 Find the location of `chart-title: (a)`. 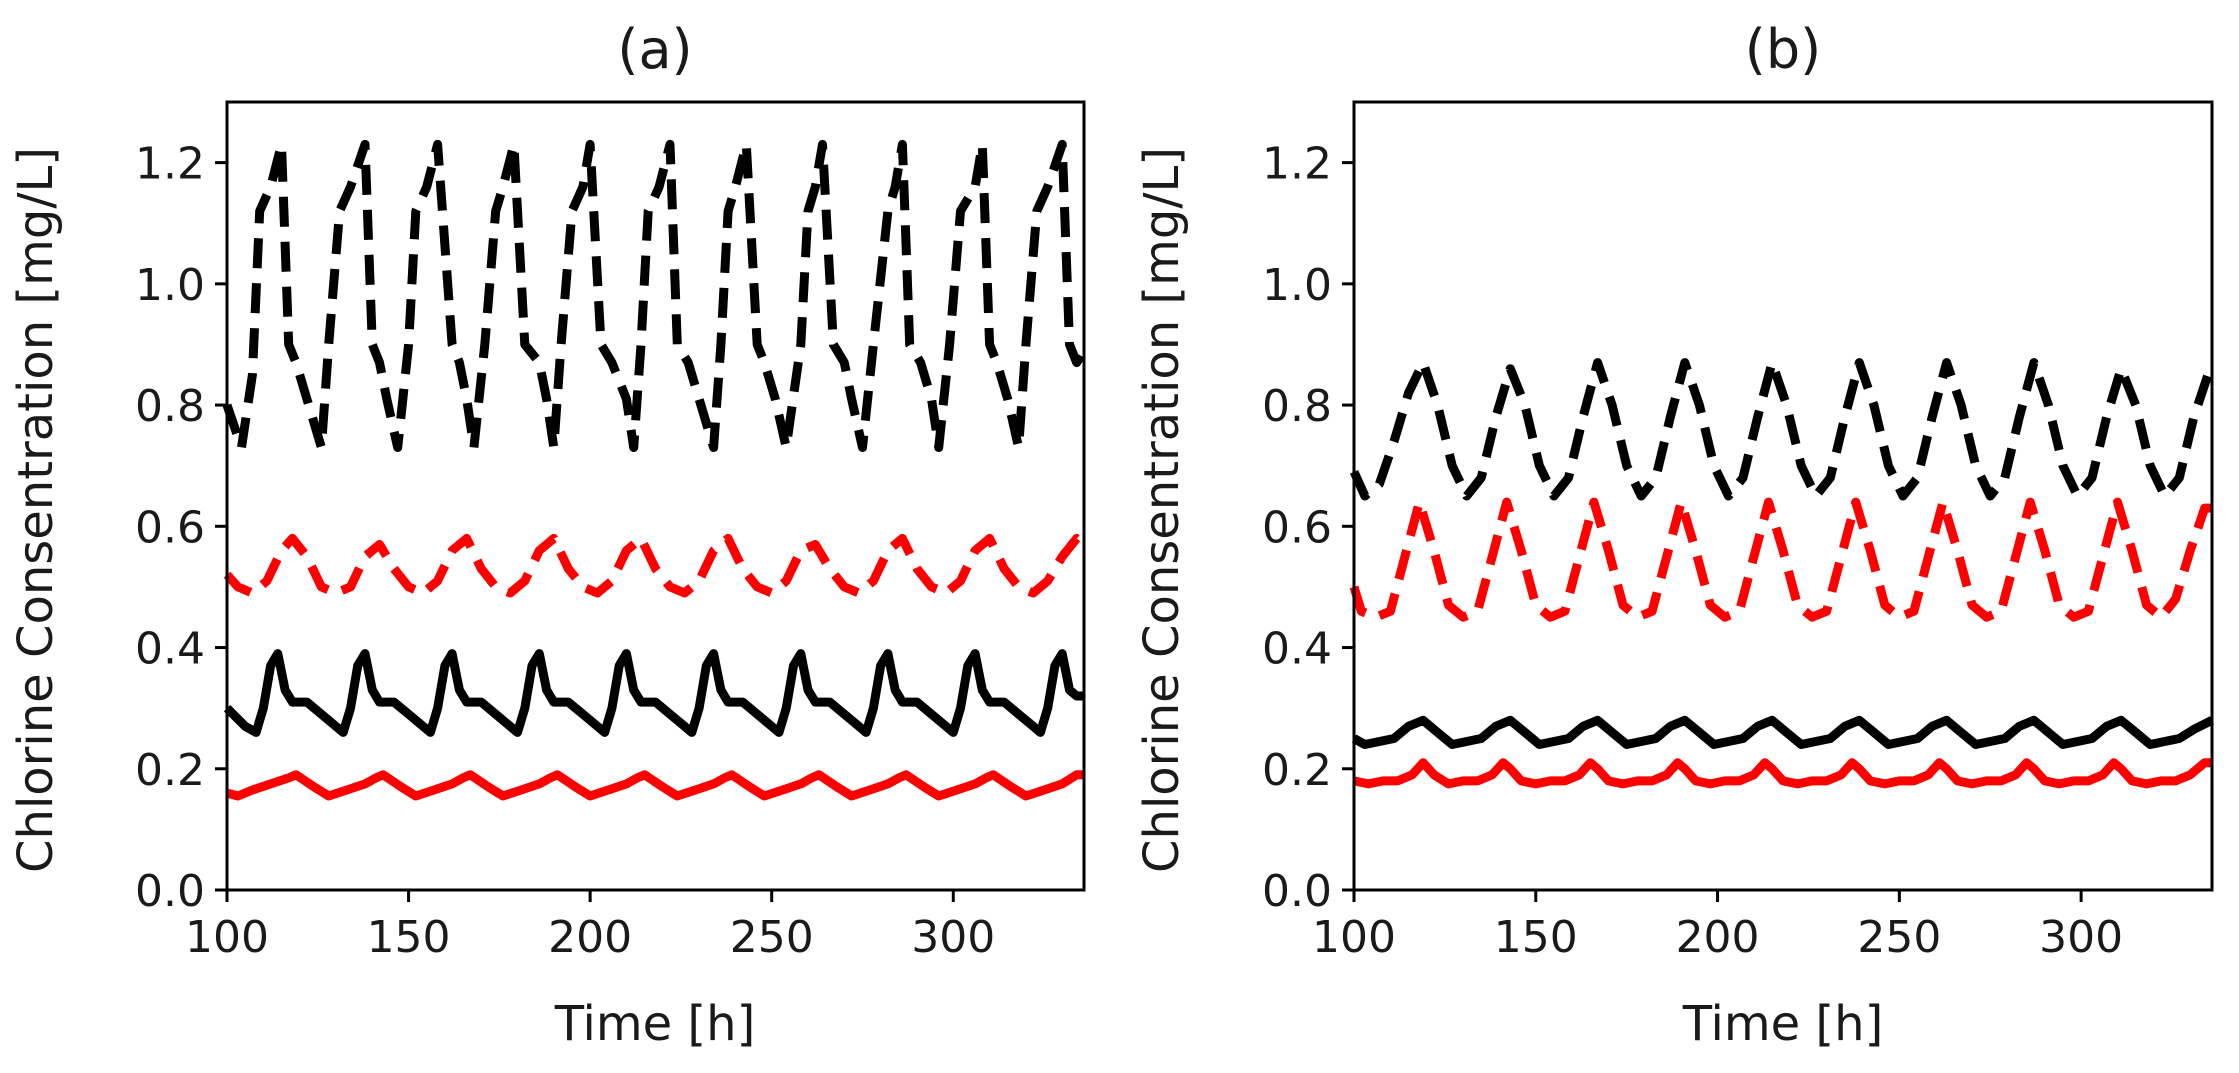

chart-title: (a) is located at coordinates (654, 49).